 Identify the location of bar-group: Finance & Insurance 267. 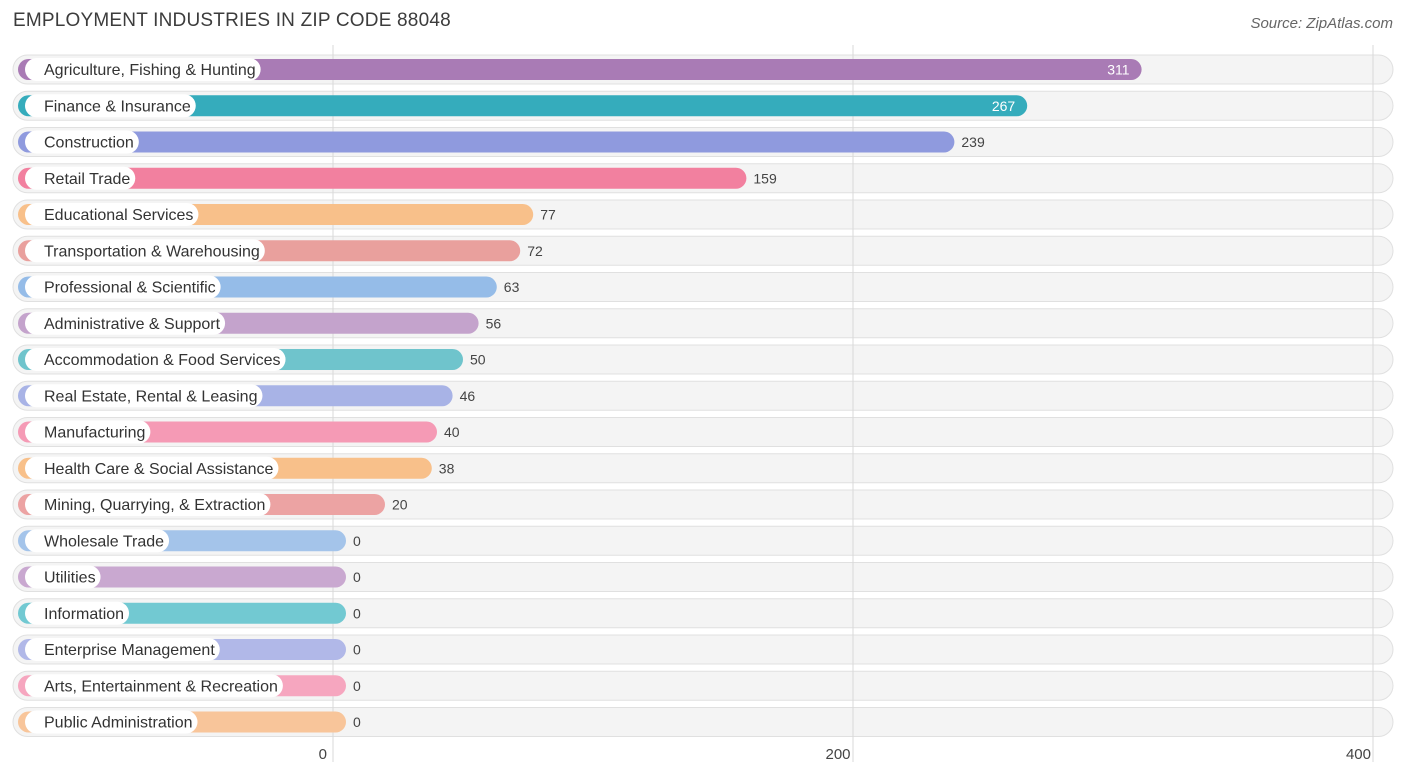
(523, 106).